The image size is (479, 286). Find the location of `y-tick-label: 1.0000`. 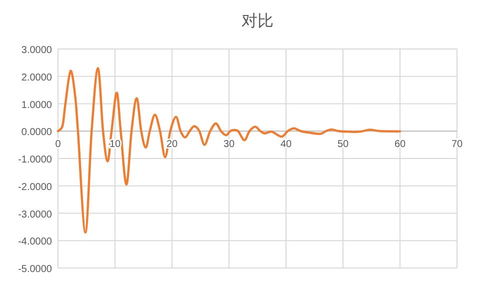

y-tick-label: 1.0000 is located at coordinates (36, 105).